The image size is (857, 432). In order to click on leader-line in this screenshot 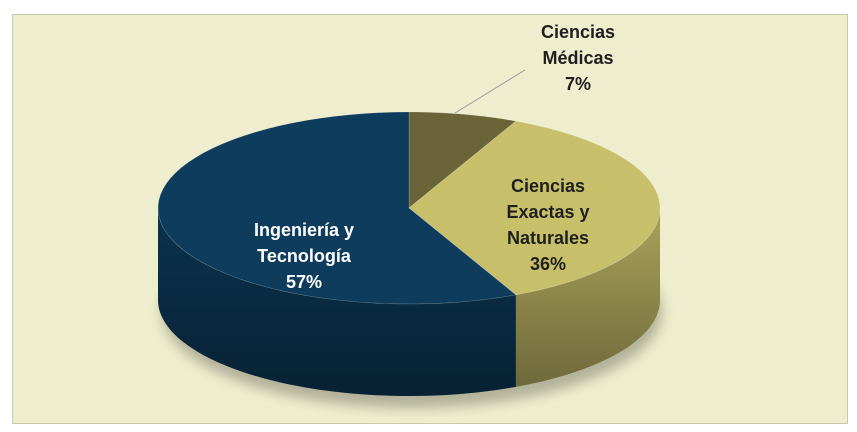, I will do `click(490, 91)`.